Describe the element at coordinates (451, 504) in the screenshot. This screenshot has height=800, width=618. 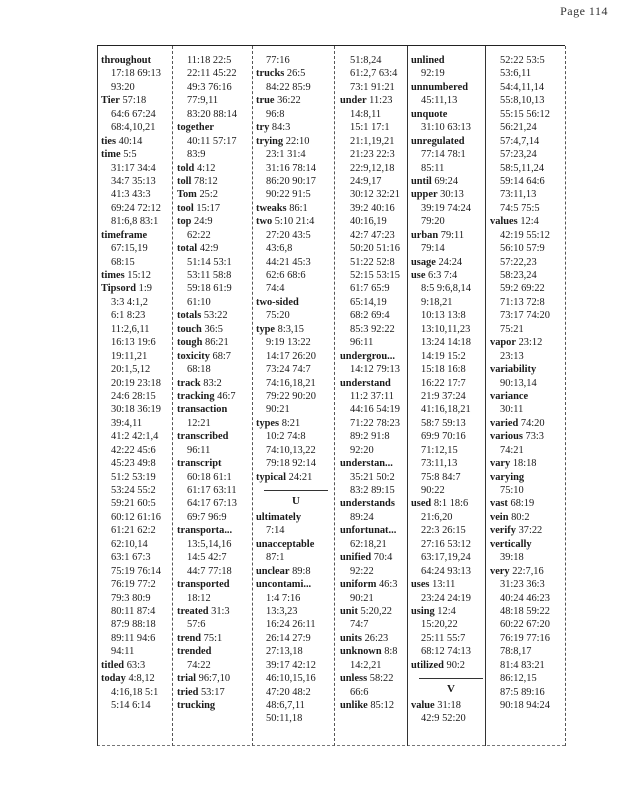
I see `page-line-refs: 8:1 18:6` at that location.